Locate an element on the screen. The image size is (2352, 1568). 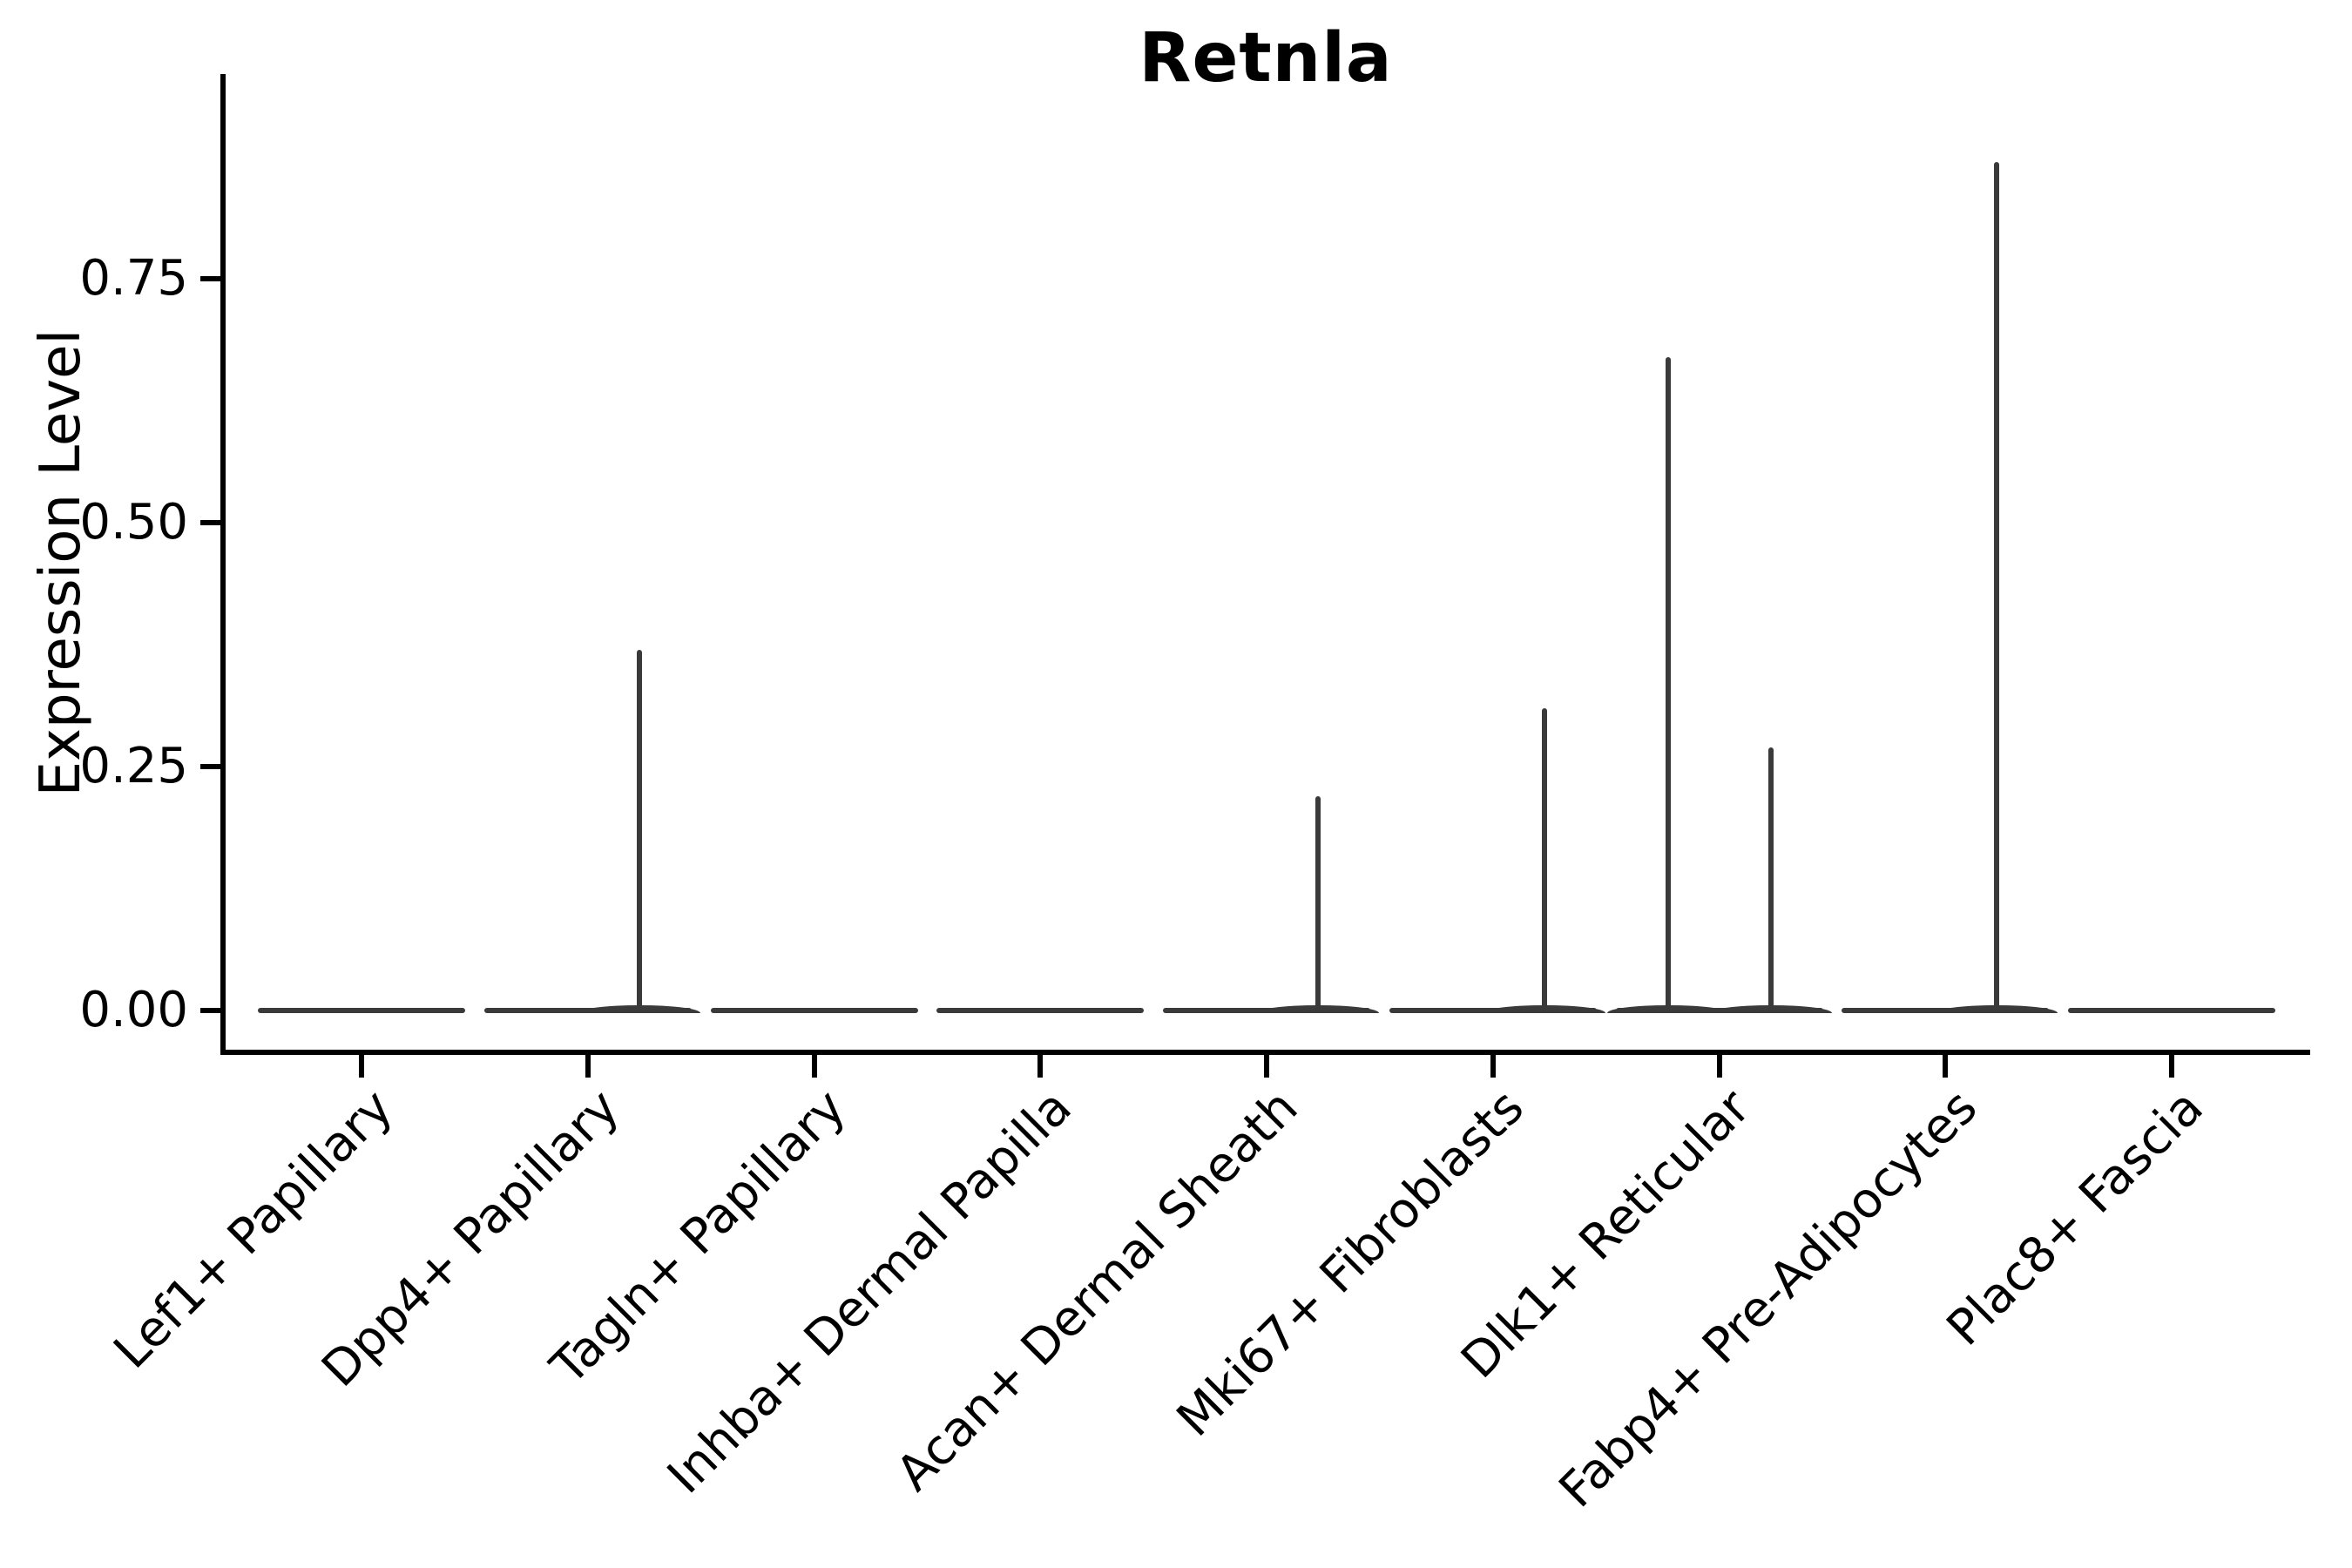
y-tick-label: 0.50 is located at coordinates (134, 522).